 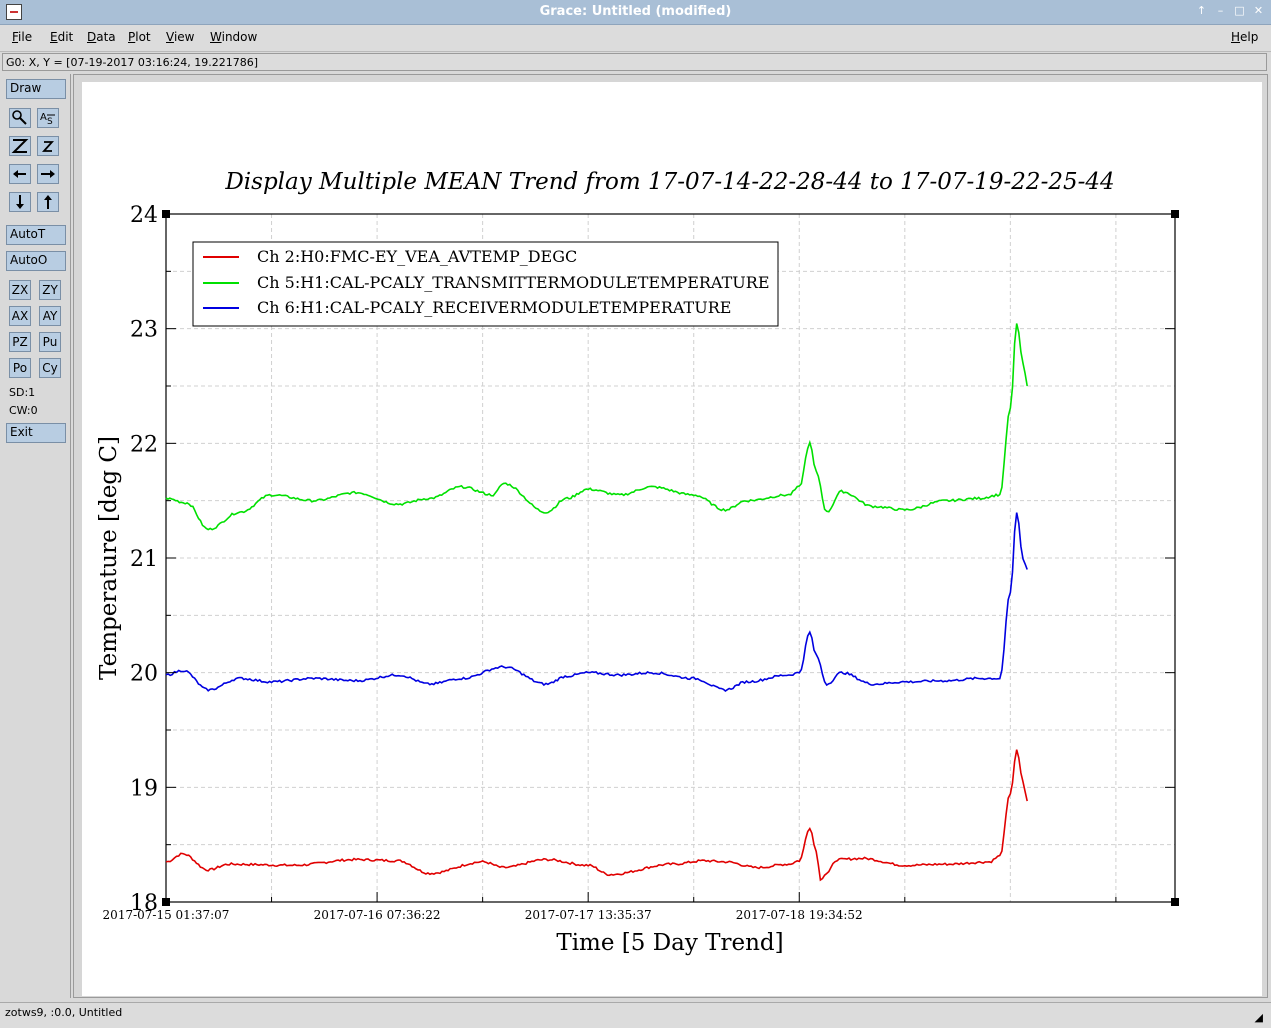 I want to click on y-tick-label: 19, so click(x=144, y=788).